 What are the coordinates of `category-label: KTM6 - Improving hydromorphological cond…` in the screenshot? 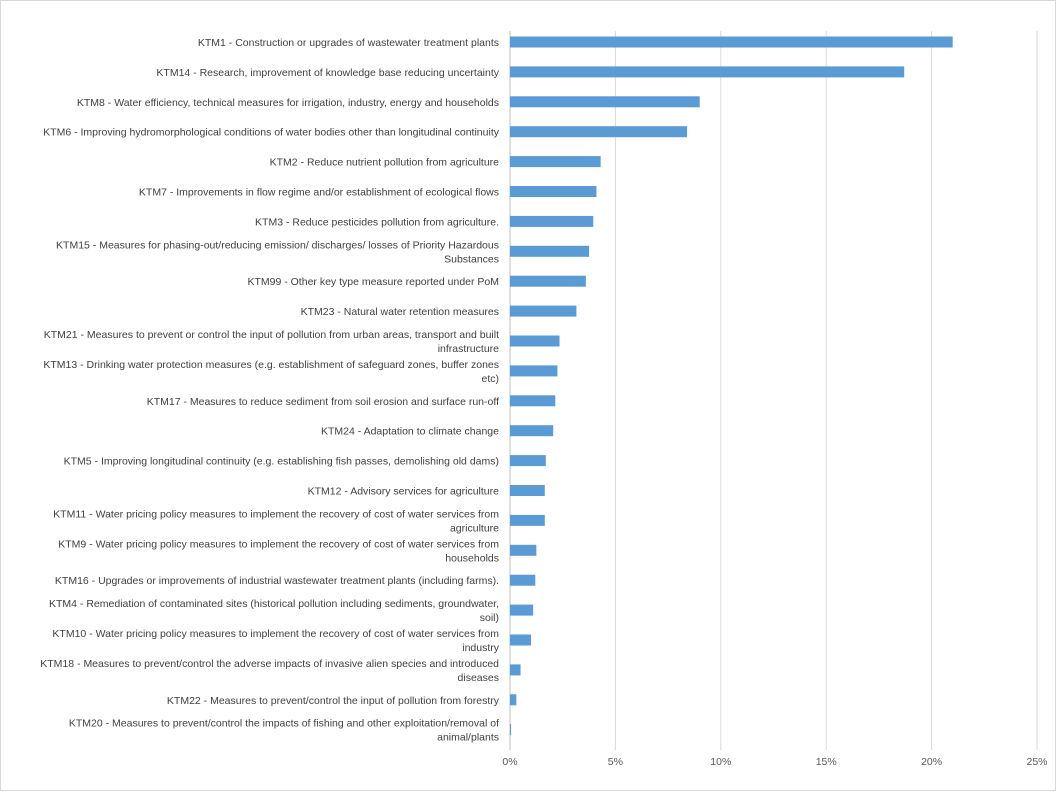 It's located at (271, 133).